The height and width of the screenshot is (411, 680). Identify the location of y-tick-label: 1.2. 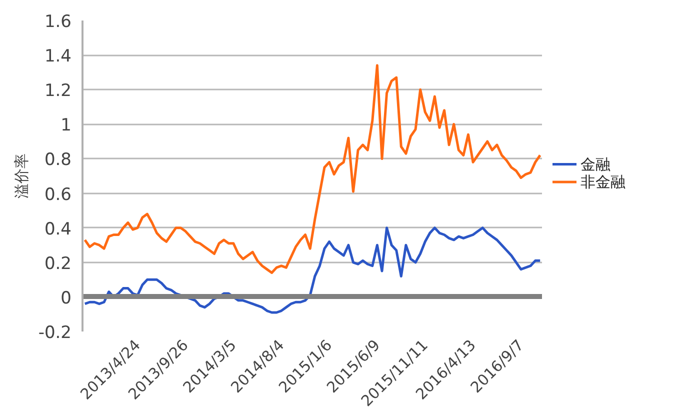
(58, 91).